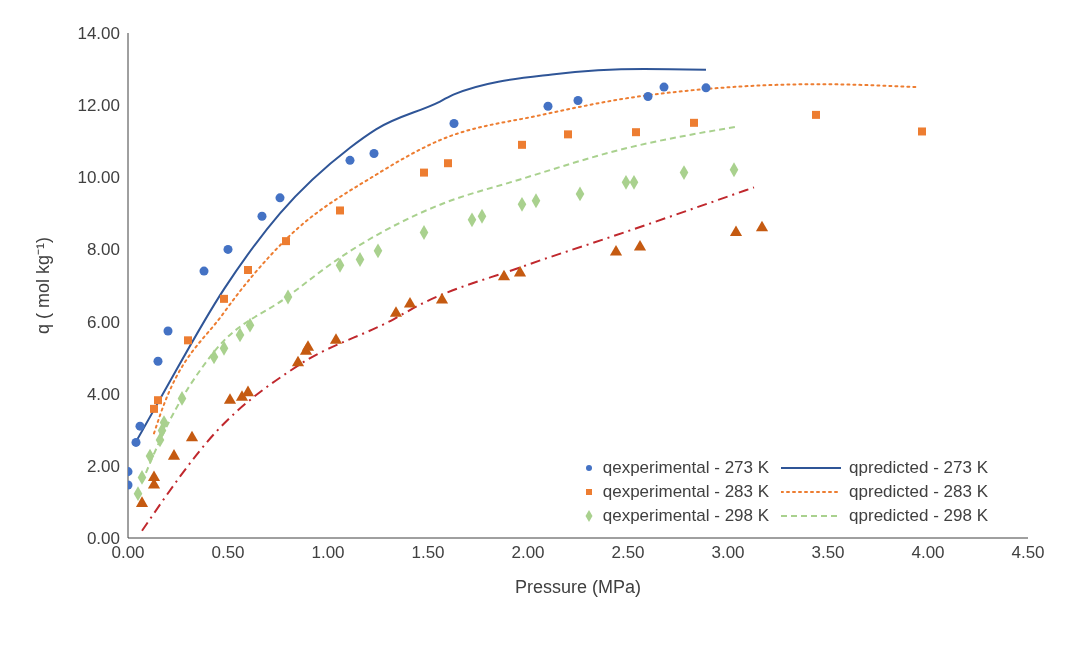 The height and width of the screenshot is (651, 1072). Describe the element at coordinates (578, 587) in the screenshot. I see `x-axis-title: Pressure (MPa)` at that location.